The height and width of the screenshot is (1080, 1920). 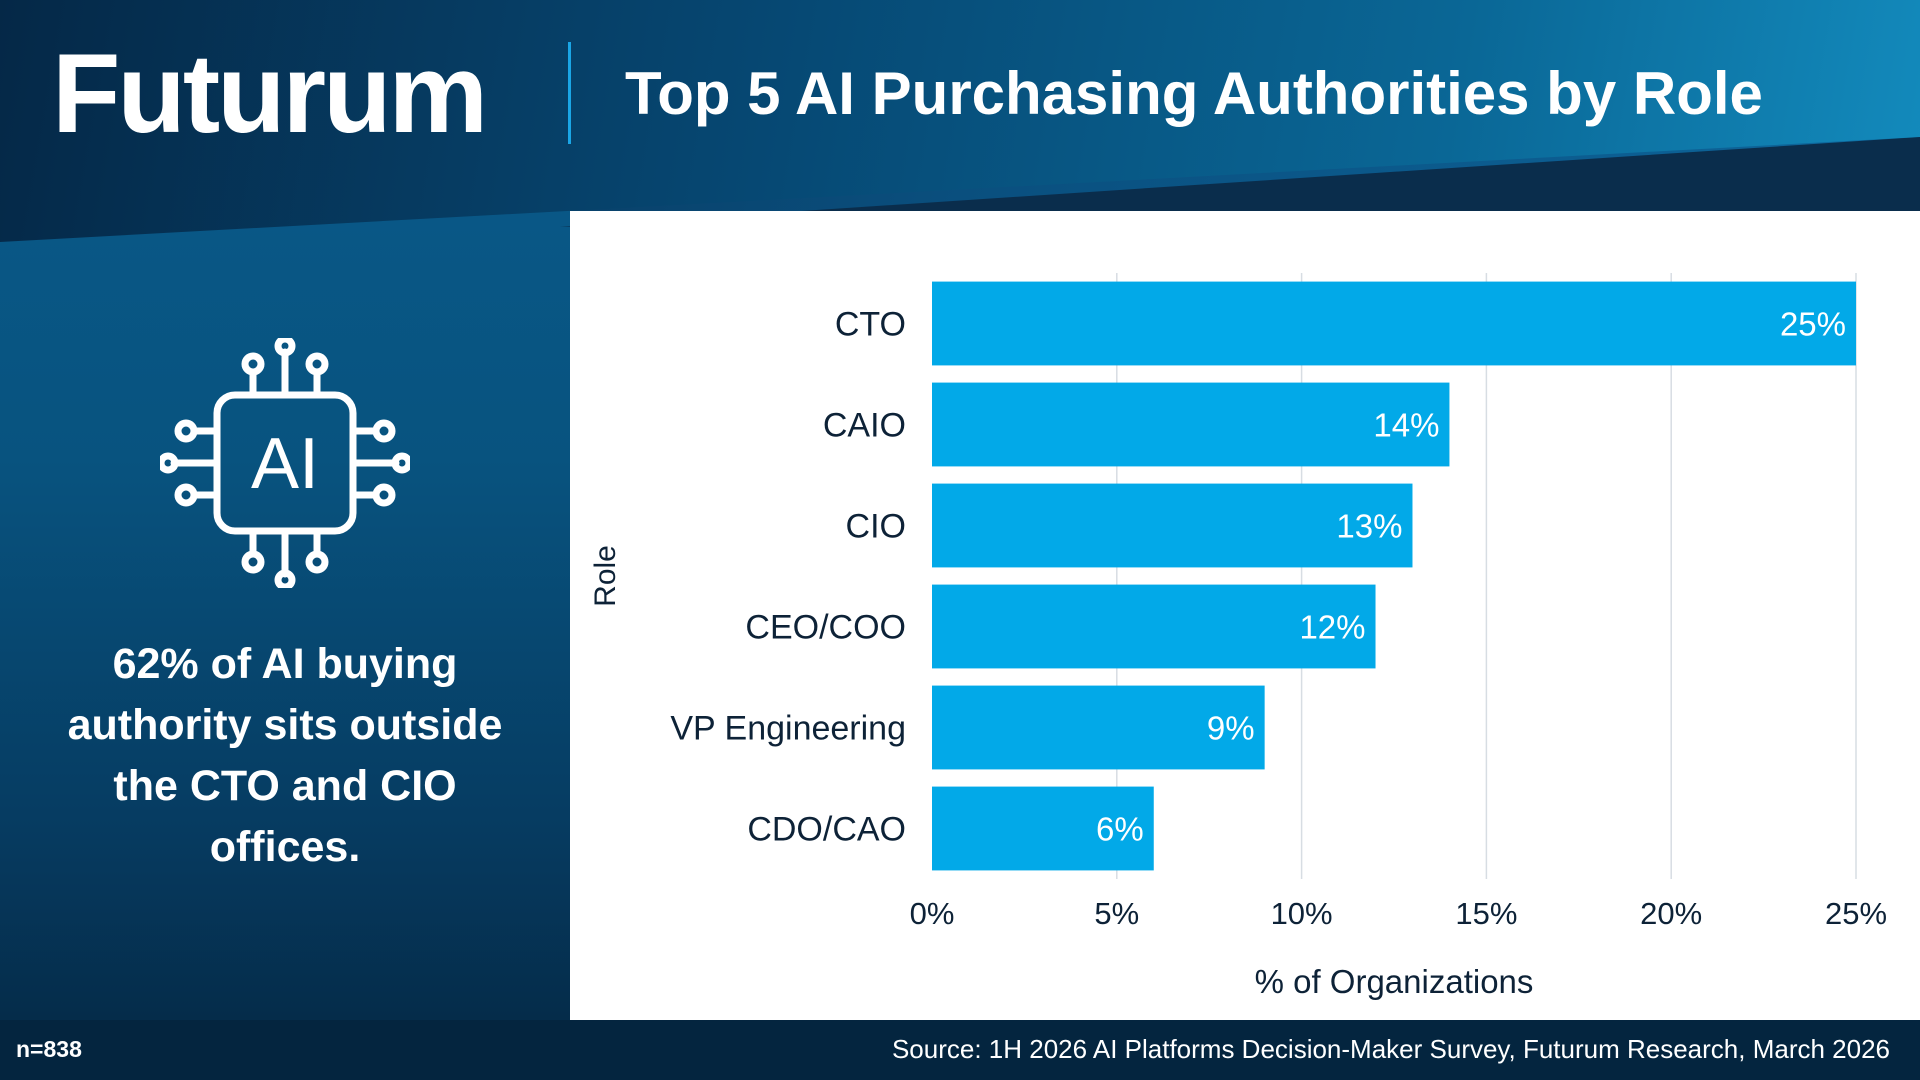 I want to click on x-tick-label: 10%, so click(x=1302, y=913).